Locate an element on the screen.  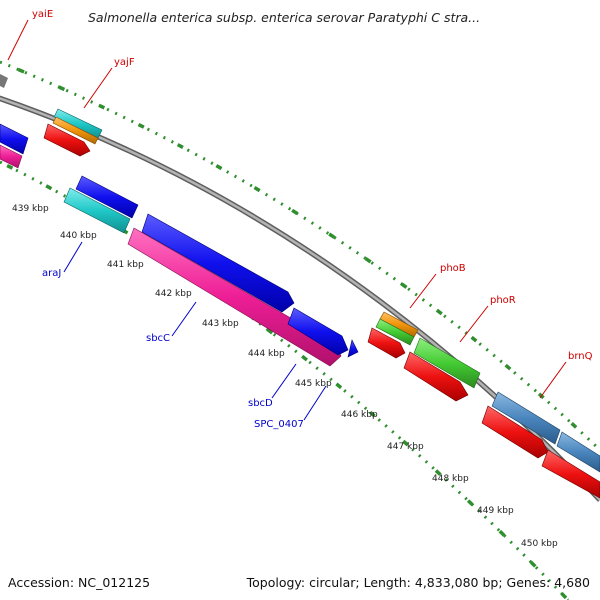
tick-label: 450 kbp is located at coordinates (539, 544).